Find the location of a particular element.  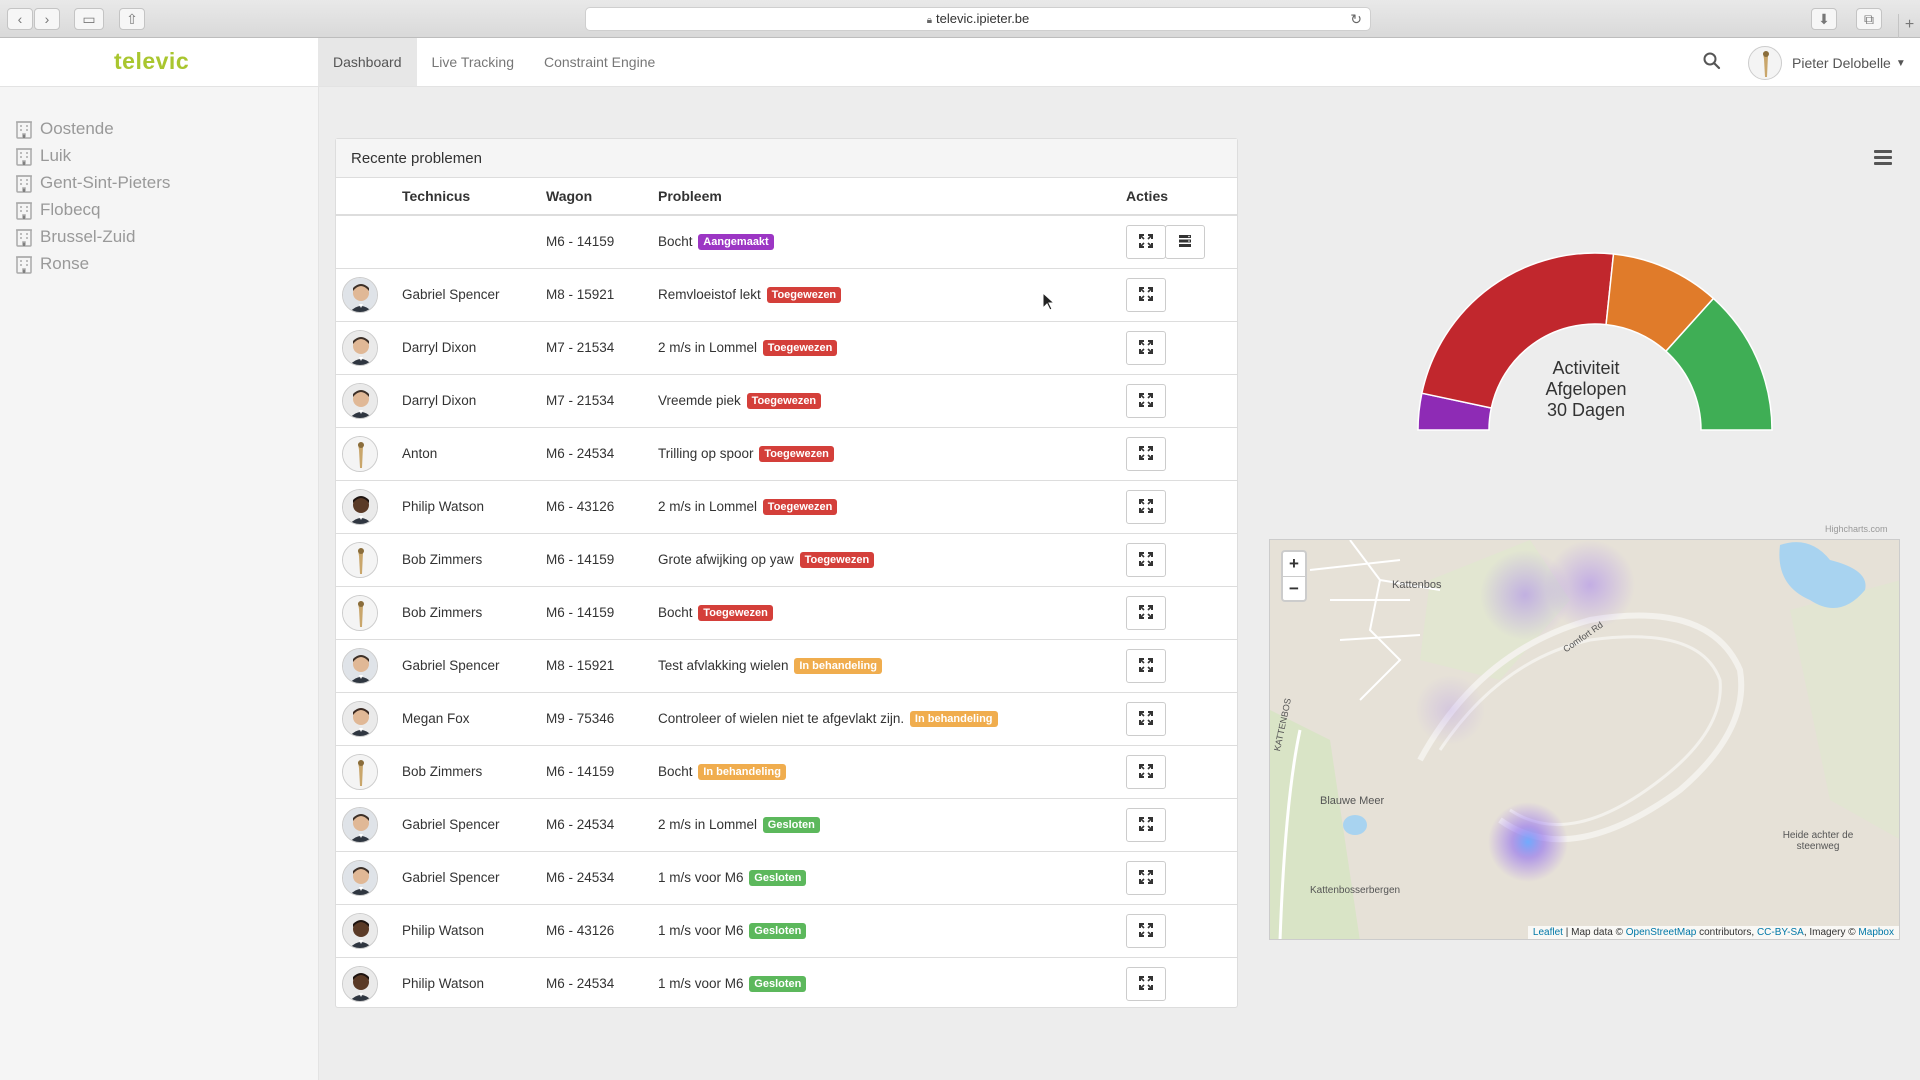

nav-dashboard: Dashboard is located at coordinates (367, 62).